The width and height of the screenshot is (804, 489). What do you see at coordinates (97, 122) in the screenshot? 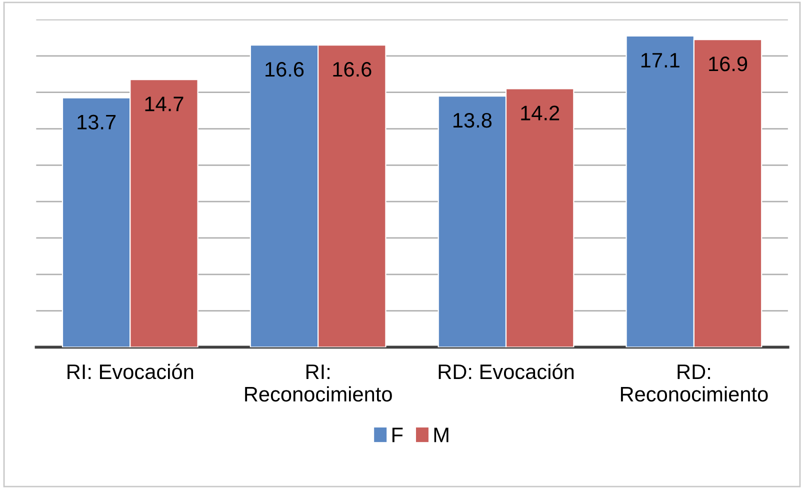
I see `data-label: 13.7` at bounding box center [97, 122].